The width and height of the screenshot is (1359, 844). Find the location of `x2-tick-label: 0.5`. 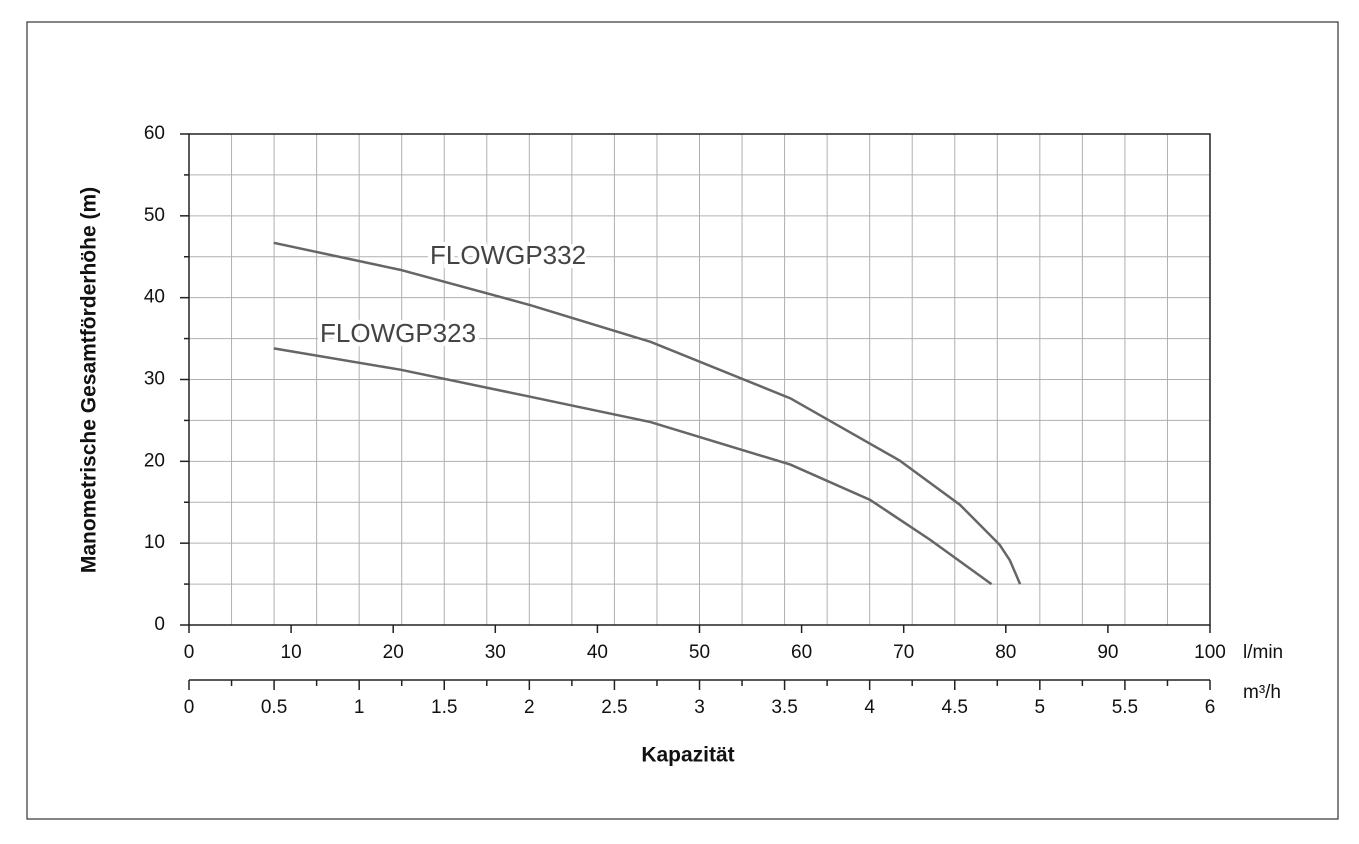

x2-tick-label: 0.5 is located at coordinates (274, 707).